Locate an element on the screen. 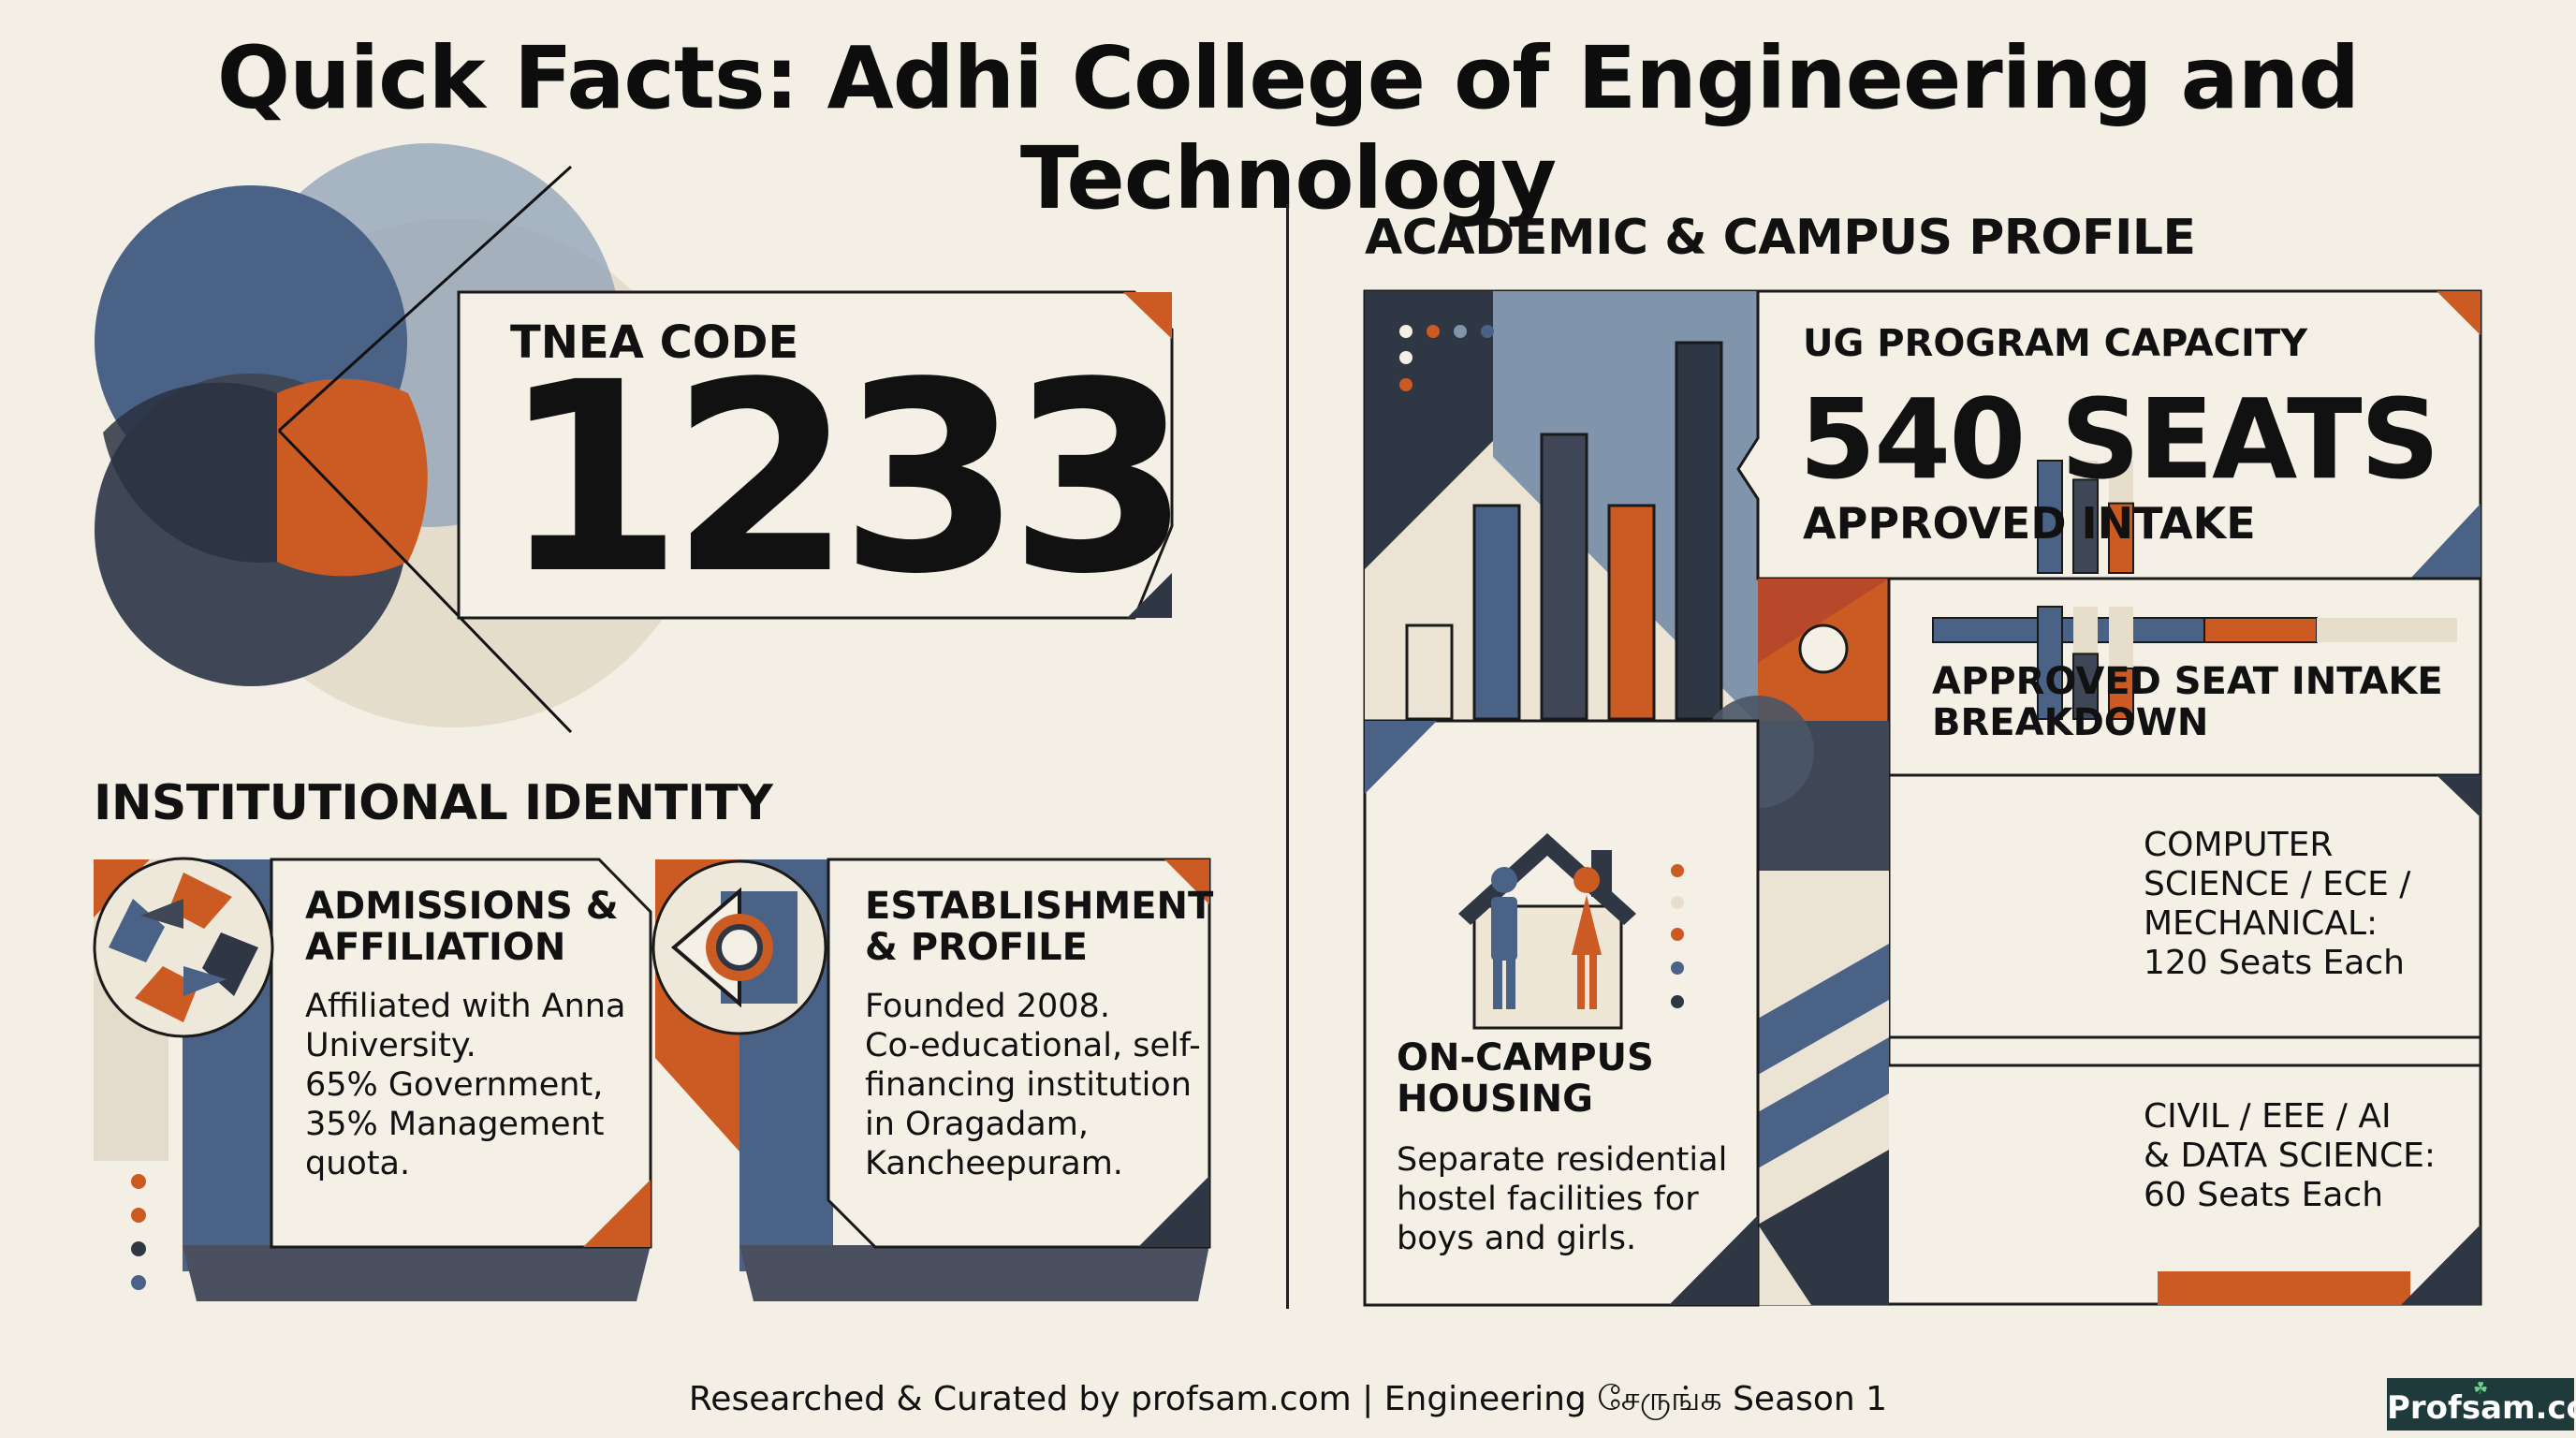 The width and height of the screenshot is (2576, 1438). ug-sub: APPROVED INTAKE is located at coordinates (2029, 523).